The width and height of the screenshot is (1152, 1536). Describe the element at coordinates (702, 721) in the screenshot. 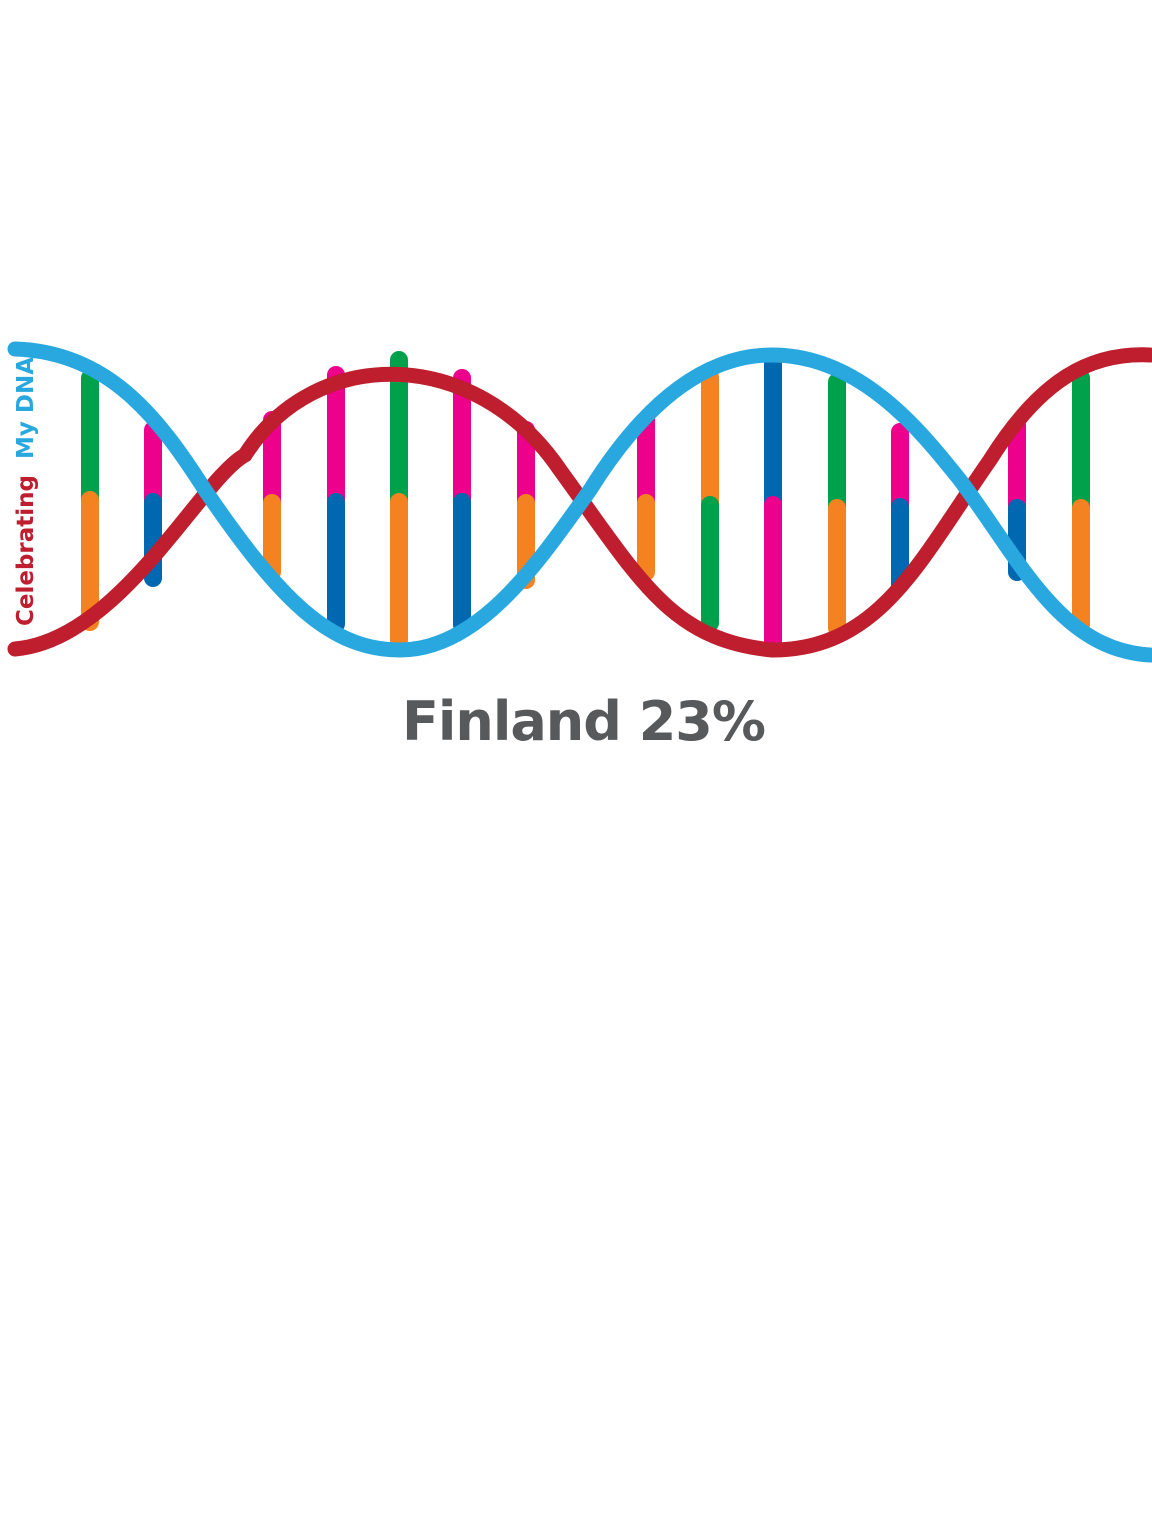

I see `percentage-value: 23%` at that location.